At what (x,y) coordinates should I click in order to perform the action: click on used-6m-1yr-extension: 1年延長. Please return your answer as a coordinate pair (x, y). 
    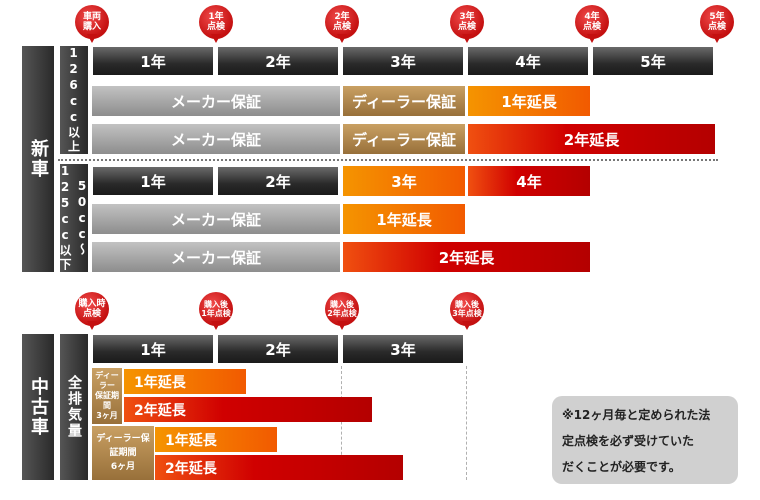
    Looking at the image, I should click on (216, 439).